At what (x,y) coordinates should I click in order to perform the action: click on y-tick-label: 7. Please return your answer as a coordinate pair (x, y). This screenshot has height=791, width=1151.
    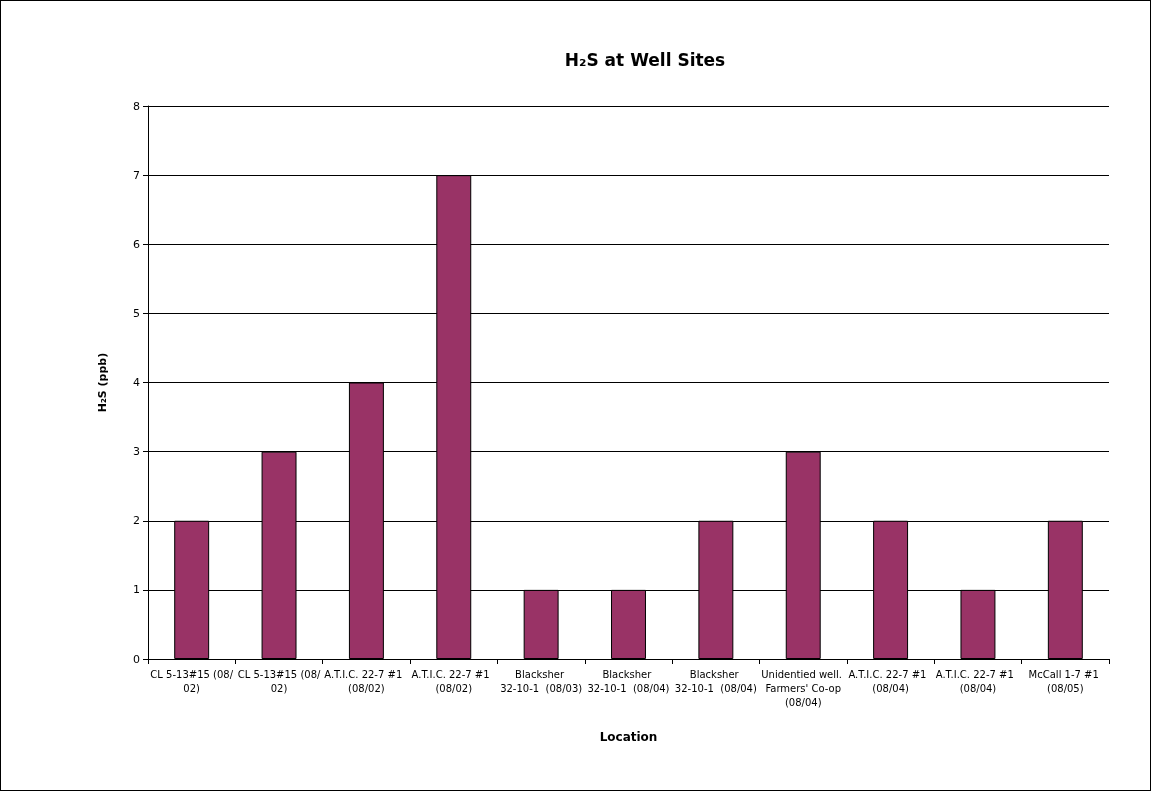
    Looking at the image, I should click on (136, 175).